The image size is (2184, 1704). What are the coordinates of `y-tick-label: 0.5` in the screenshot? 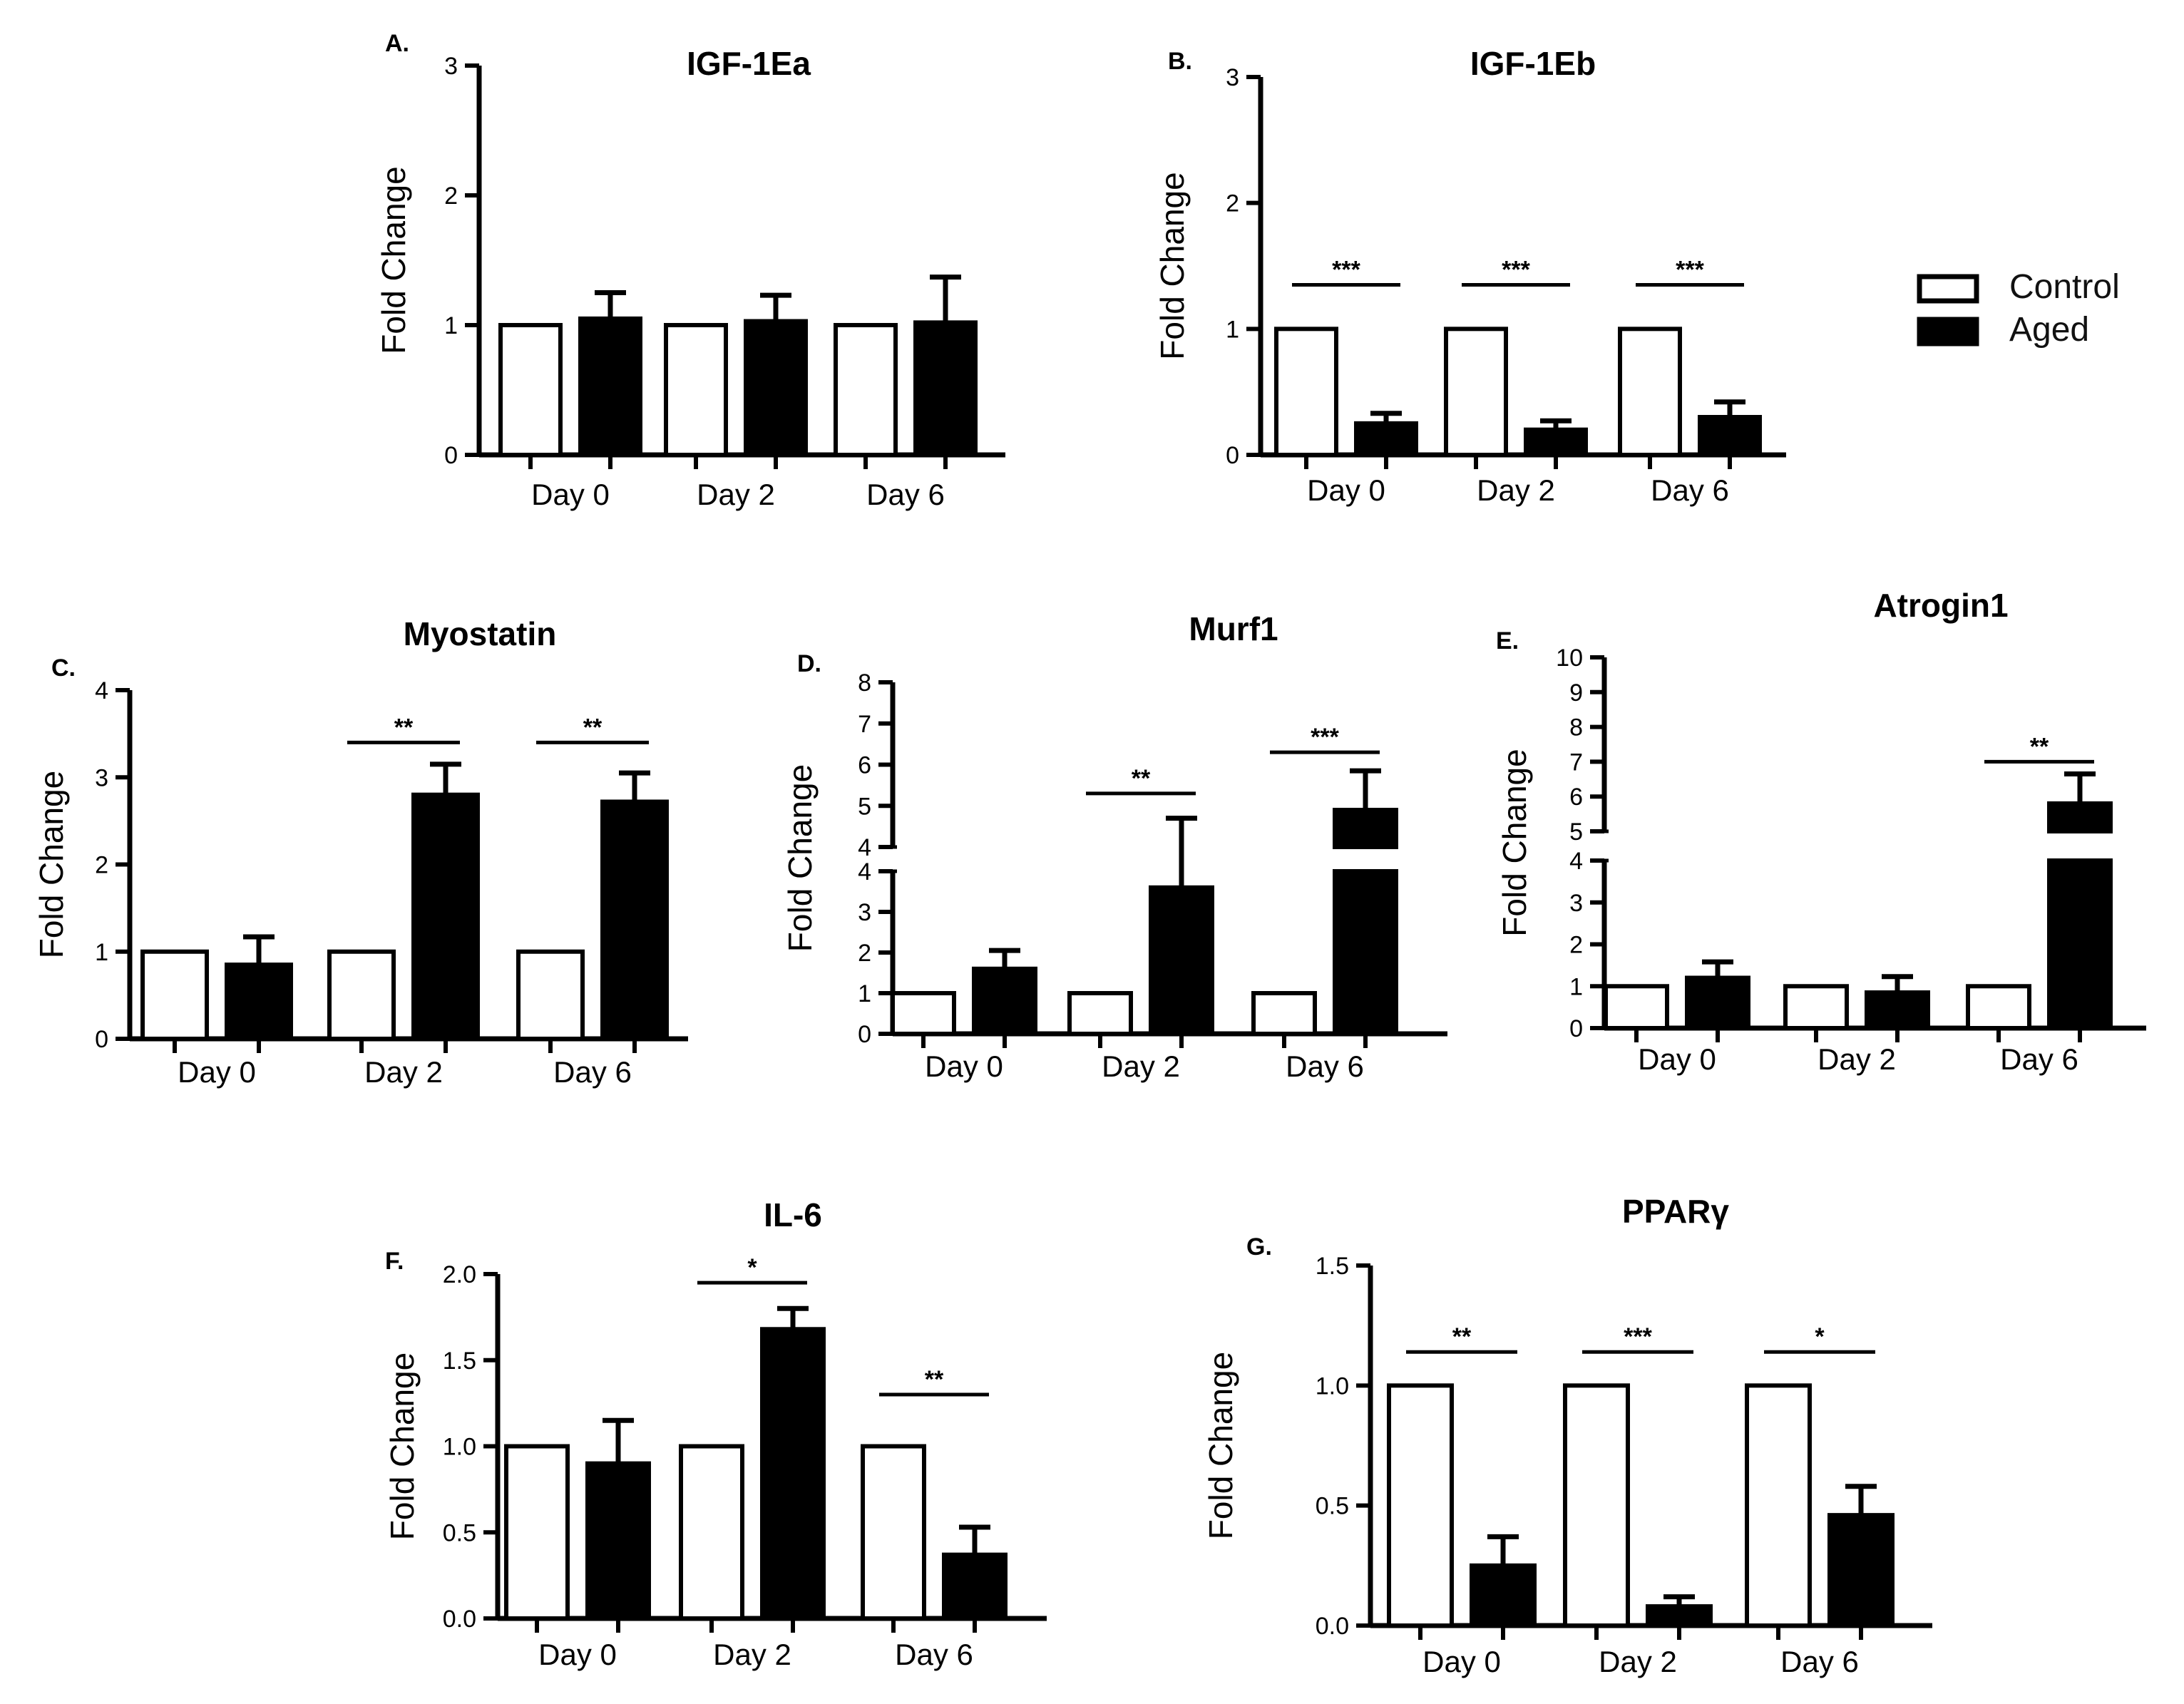 It's located at (459, 1532).